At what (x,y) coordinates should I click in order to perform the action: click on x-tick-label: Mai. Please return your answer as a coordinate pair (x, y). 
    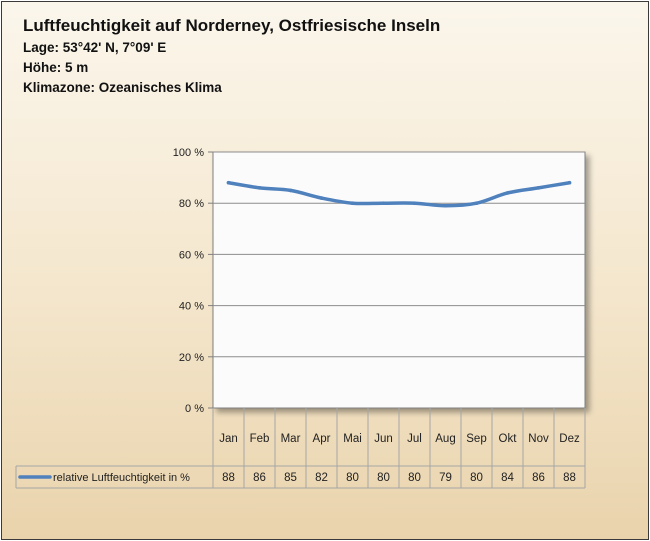
    Looking at the image, I should click on (352, 439).